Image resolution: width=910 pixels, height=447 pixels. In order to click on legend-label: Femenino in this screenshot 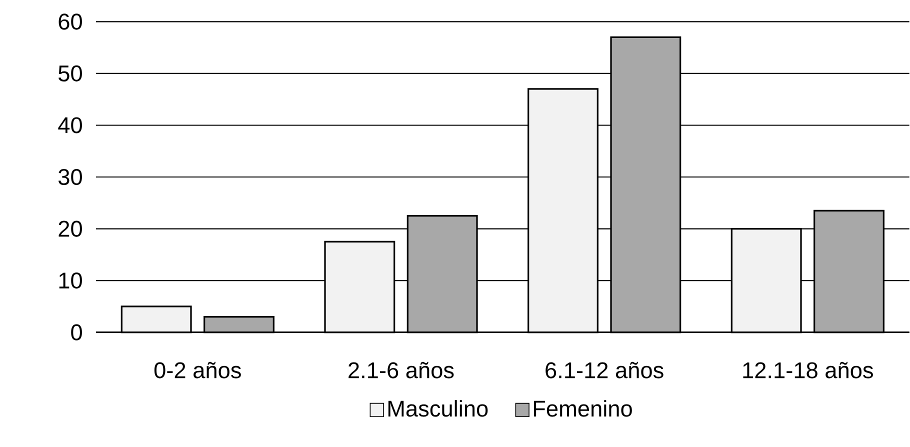, I will do `click(583, 408)`.